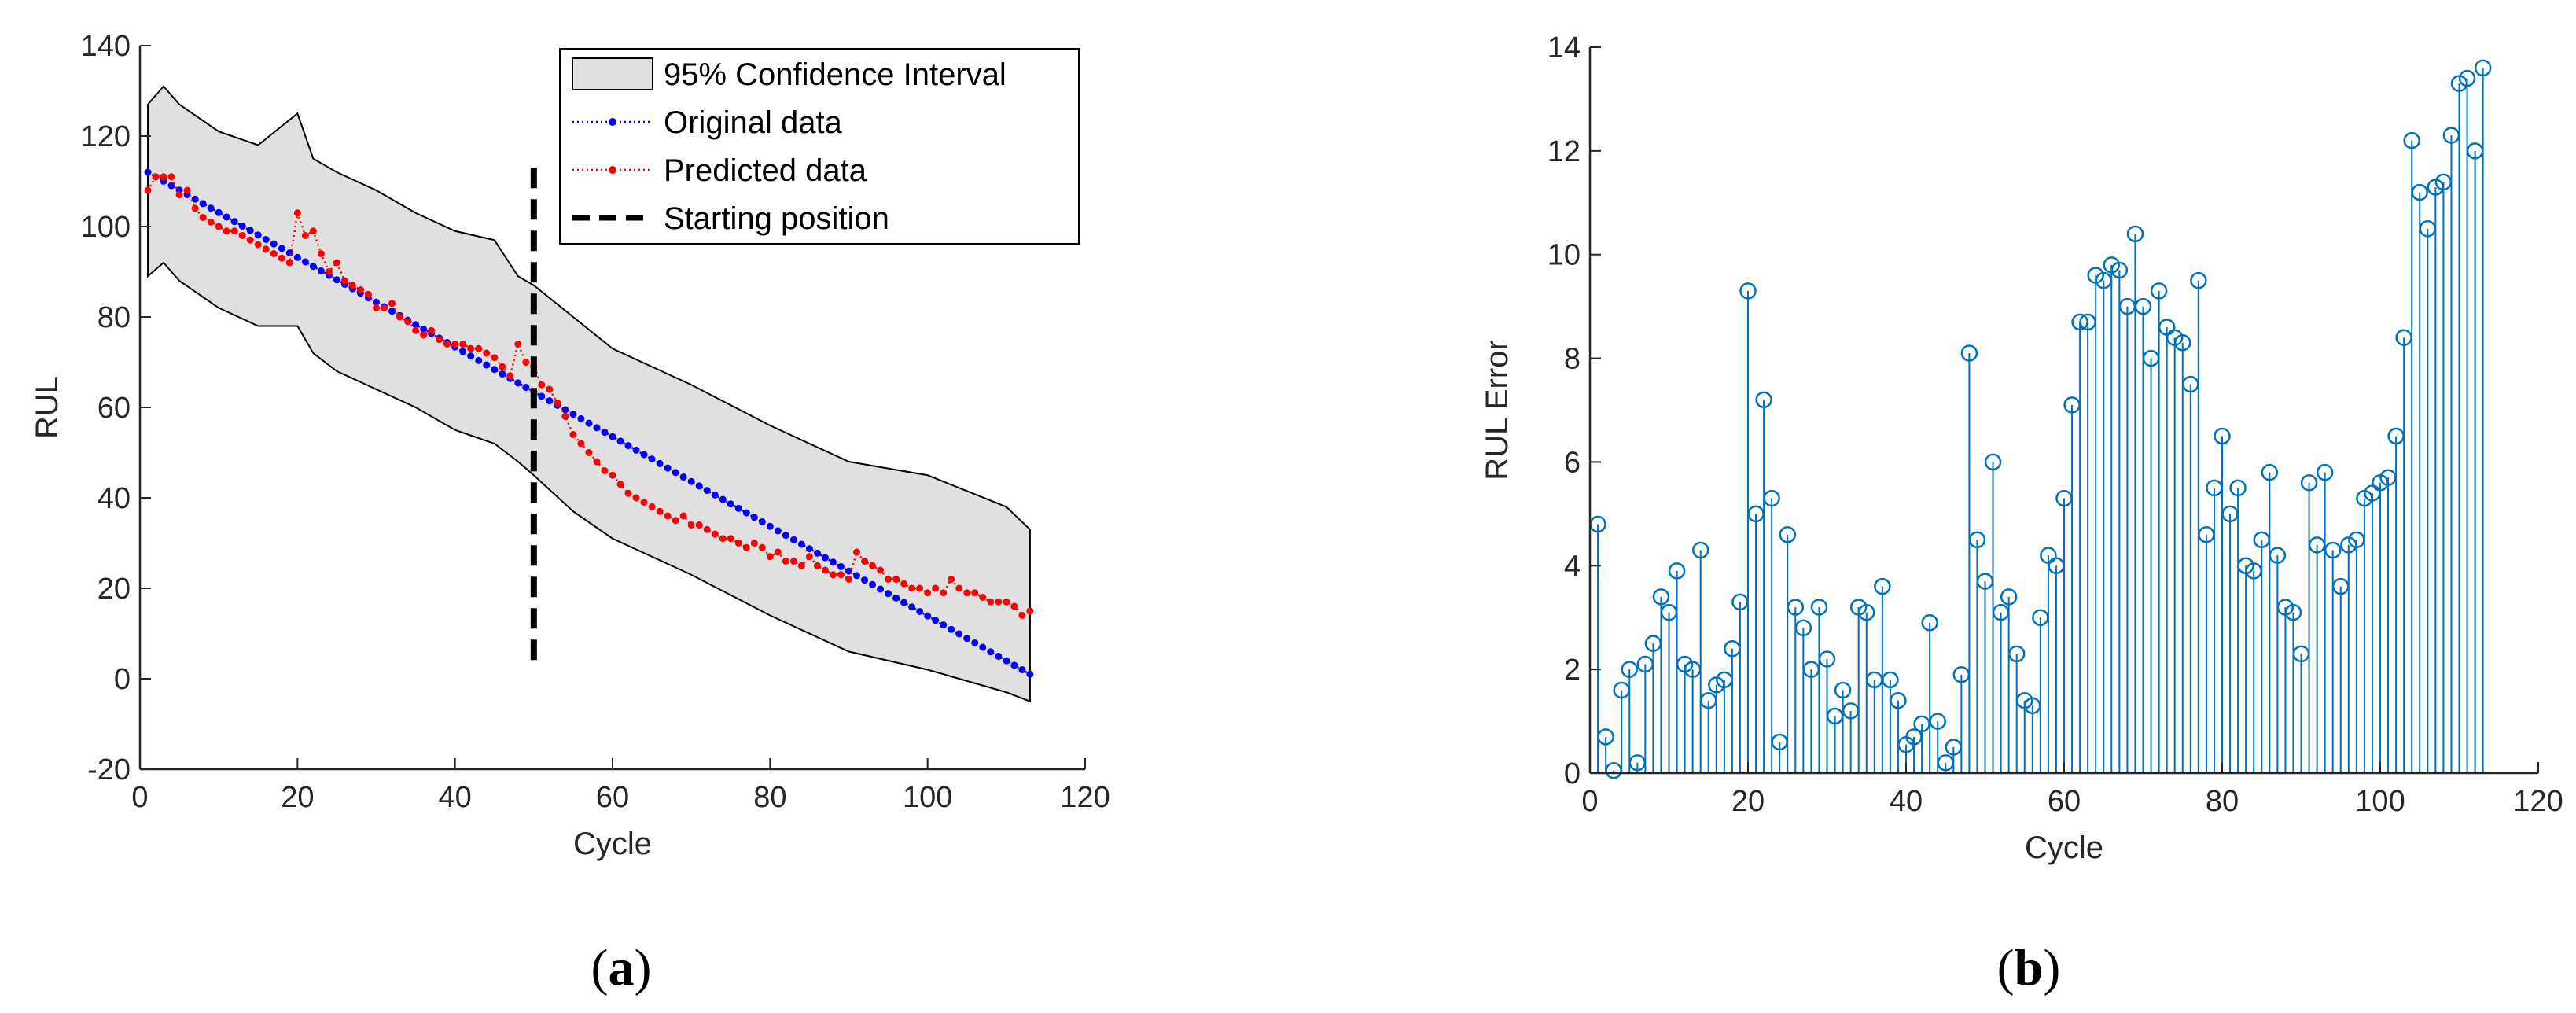  I want to click on chart-b-x-axis-label: Cycle, so click(2064, 848).